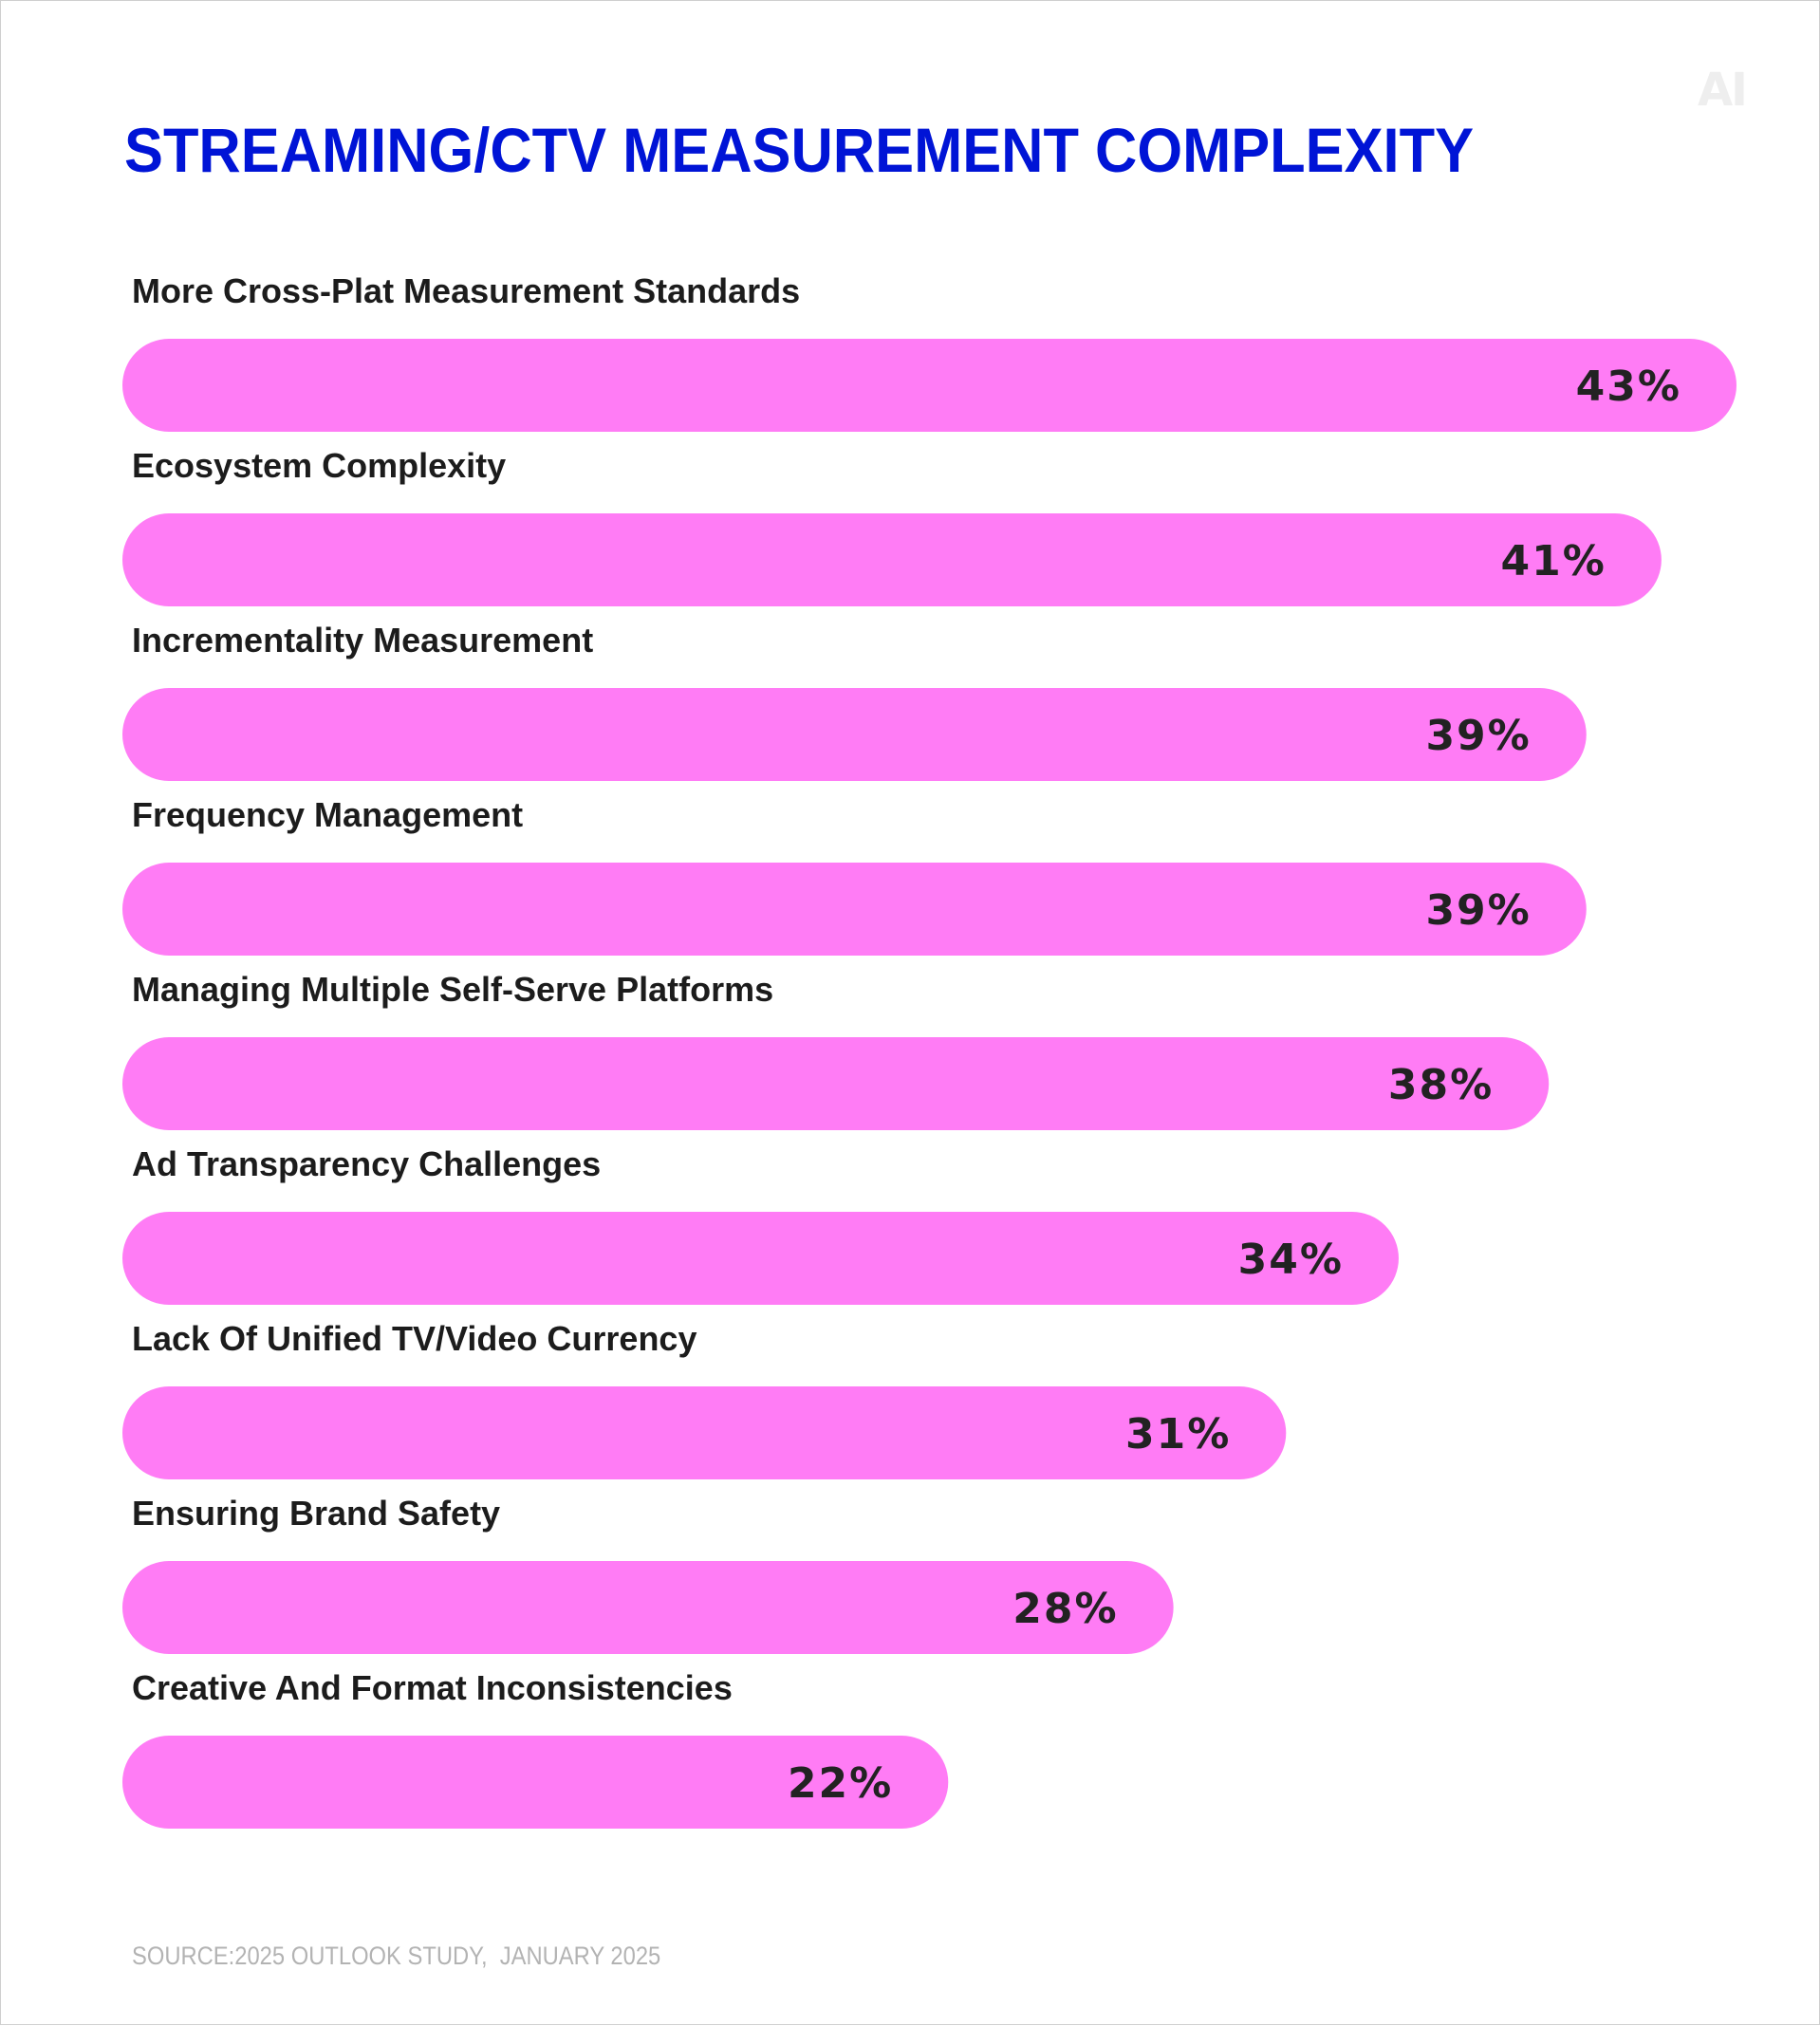 This screenshot has width=1820, height=2026. I want to click on category-label: Ensuring Brand Safety, so click(316, 1514).